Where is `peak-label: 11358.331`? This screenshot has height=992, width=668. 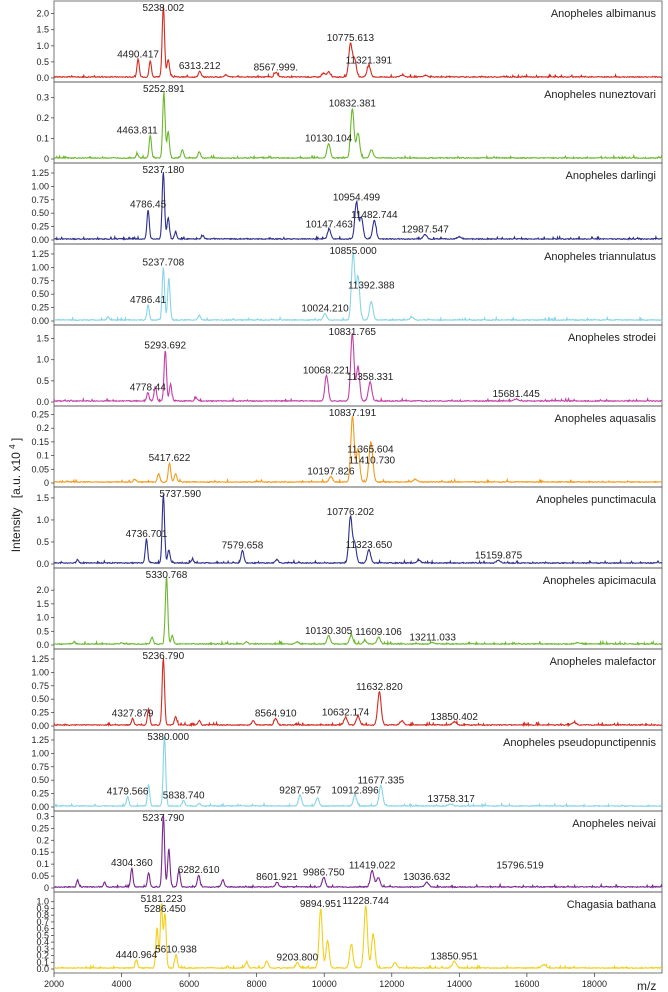
peak-label: 11358.331 is located at coordinates (370, 377).